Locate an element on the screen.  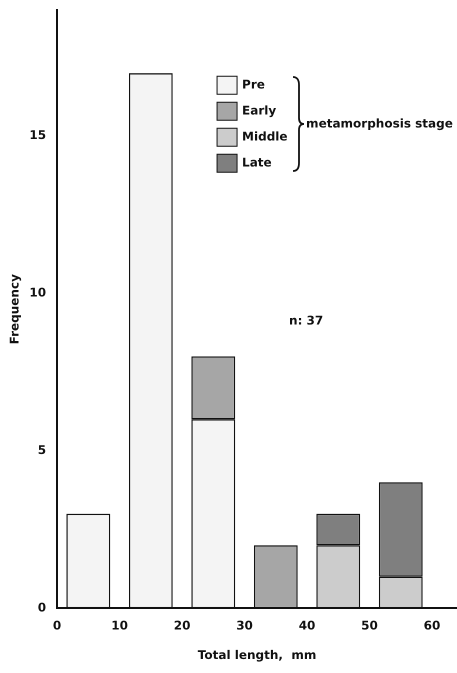
legend-label: Pre is located at coordinates (253, 84).